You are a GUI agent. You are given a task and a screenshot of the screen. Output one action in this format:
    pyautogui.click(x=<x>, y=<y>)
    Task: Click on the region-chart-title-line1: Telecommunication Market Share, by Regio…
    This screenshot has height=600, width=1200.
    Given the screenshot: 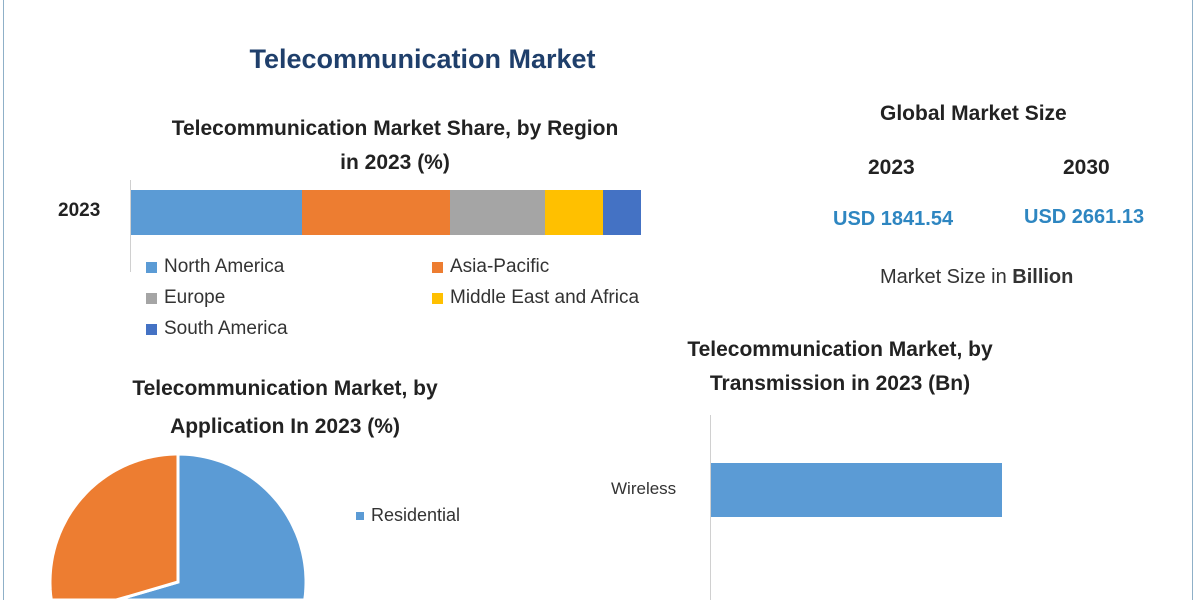 What is the action you would take?
    pyautogui.click(x=395, y=128)
    